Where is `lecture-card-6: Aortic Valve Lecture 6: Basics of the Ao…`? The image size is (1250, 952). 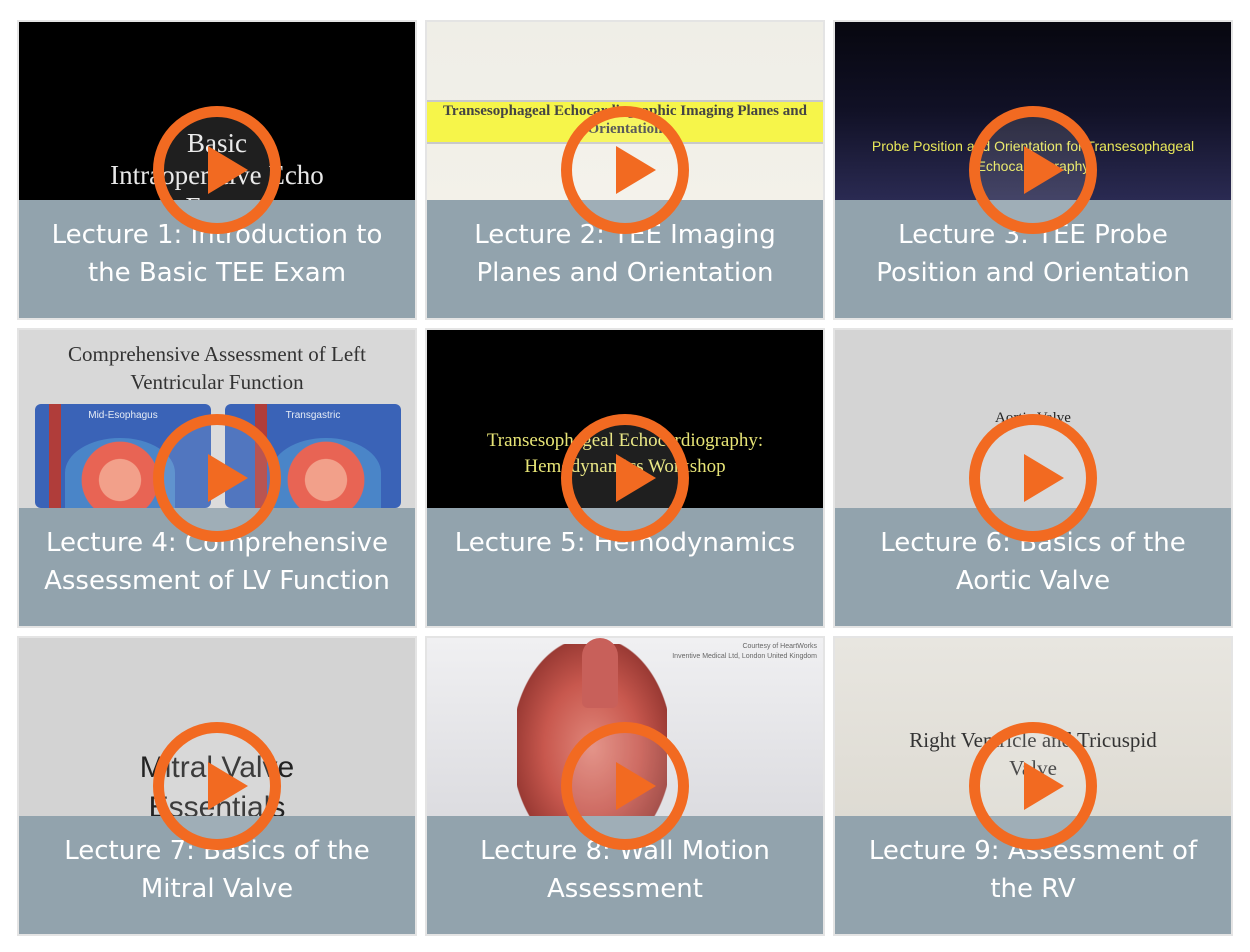 lecture-card-6: Aortic Valve Lecture 6: Basics of the Ao… is located at coordinates (1033, 478).